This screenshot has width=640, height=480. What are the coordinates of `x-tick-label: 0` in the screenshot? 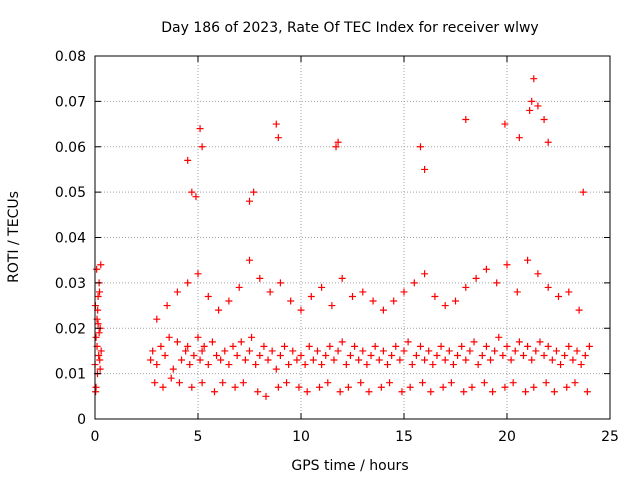 It's located at (95, 437).